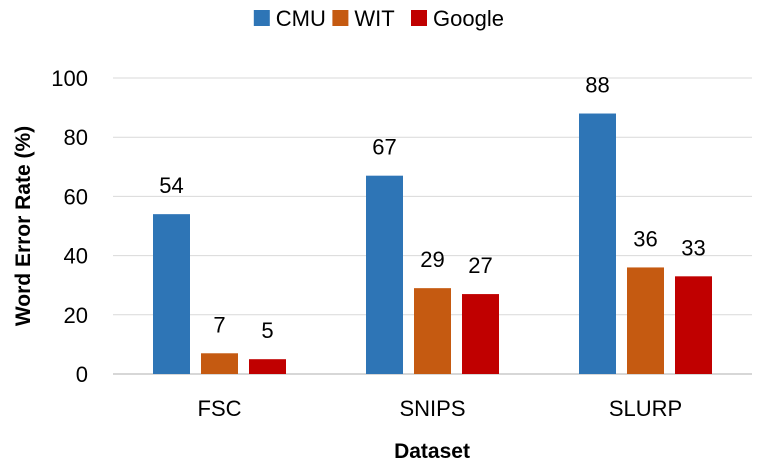  Describe the element at coordinates (597, 244) in the screenshot. I see `bar-cmu-slurp` at that location.